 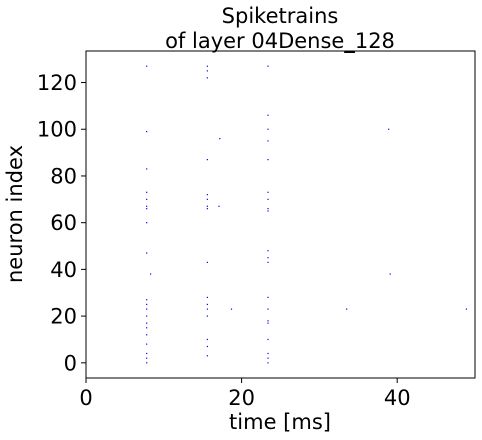 What do you see at coordinates (280, 422) in the screenshot?
I see `x-axis-label: time [ms]` at bounding box center [280, 422].